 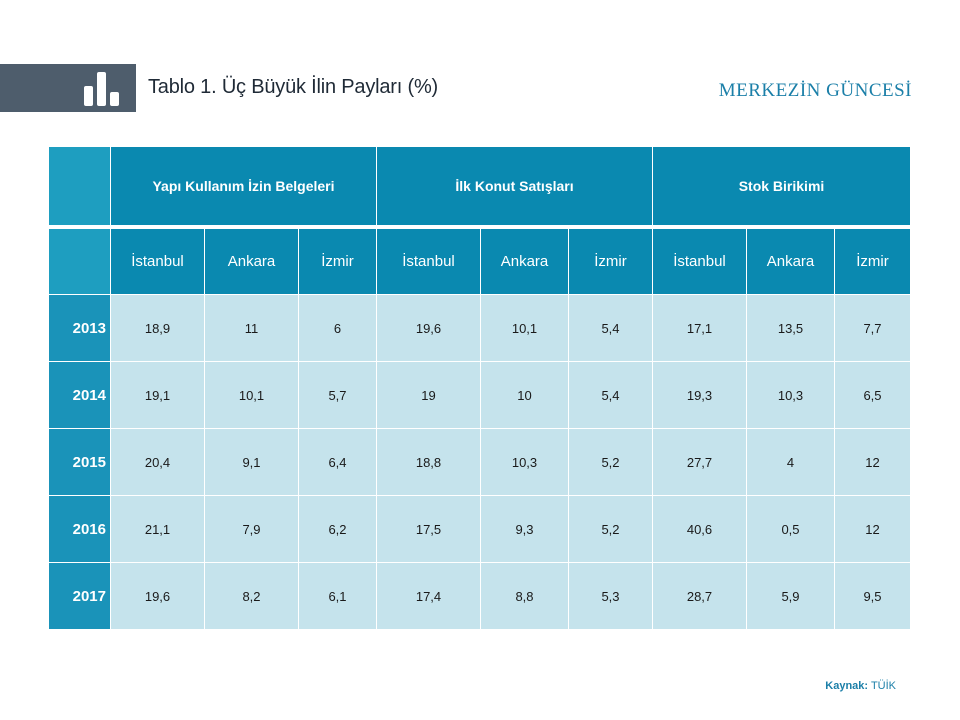 What do you see at coordinates (182, 87) in the screenshot?
I see `table-number: Tablo 1.` at bounding box center [182, 87].